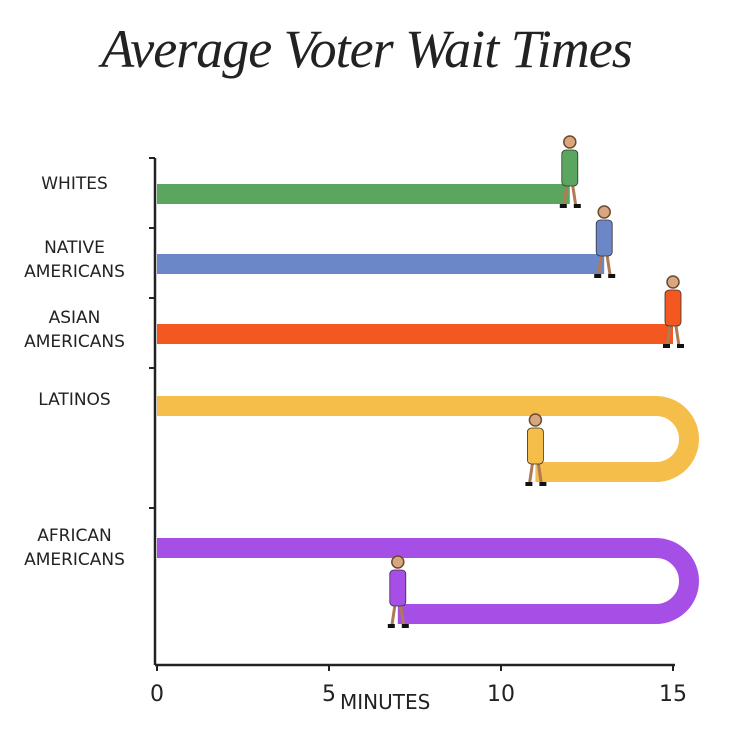  What do you see at coordinates (385, 702) in the screenshot?
I see `x-axis-label: MINUTES` at bounding box center [385, 702].